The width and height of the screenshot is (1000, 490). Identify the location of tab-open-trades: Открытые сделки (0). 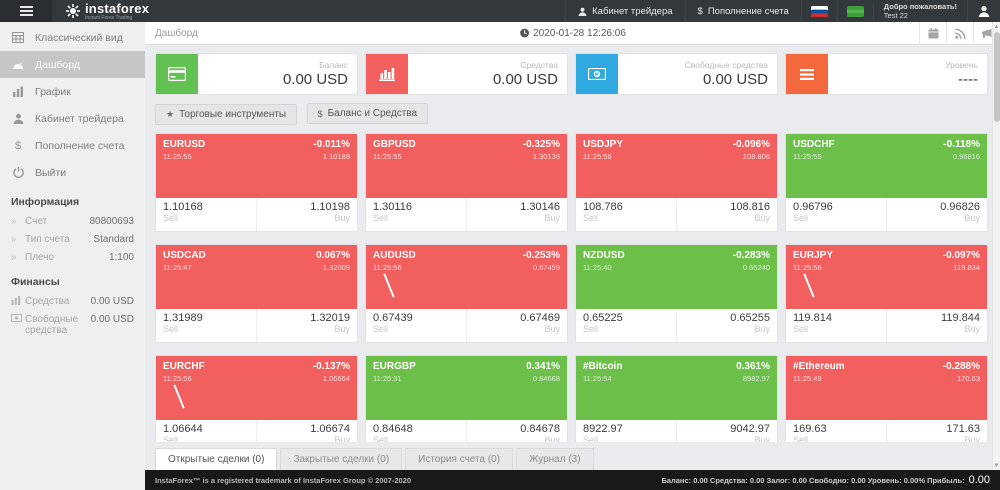
(216, 459).